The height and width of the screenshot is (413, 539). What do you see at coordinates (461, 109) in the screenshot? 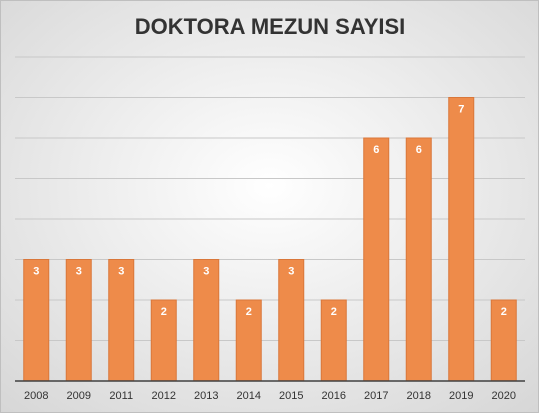
I see `data-label: 7` at bounding box center [461, 109].